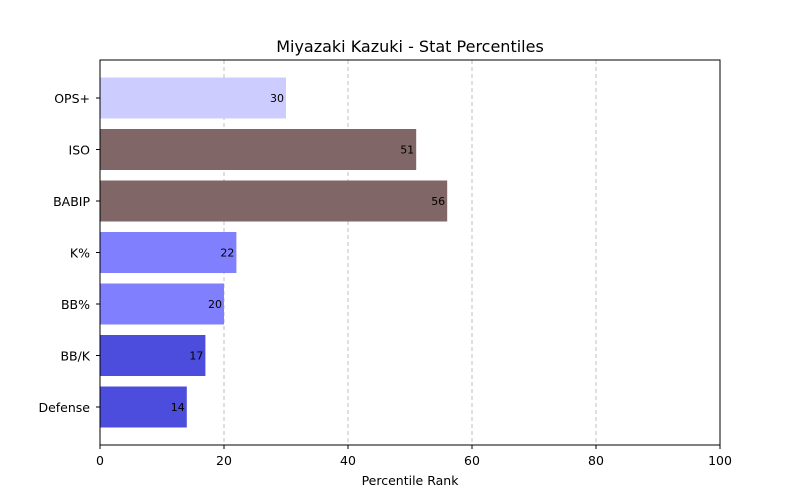  I want to click on bar-value-label: 30, so click(277, 98).